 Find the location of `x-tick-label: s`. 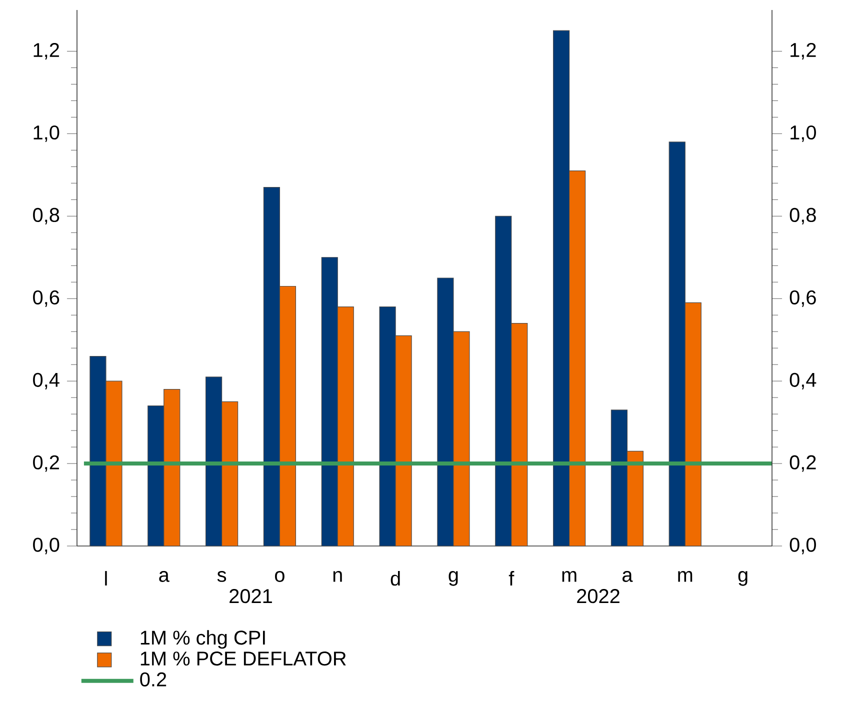

x-tick-label: s is located at coordinates (221, 576).